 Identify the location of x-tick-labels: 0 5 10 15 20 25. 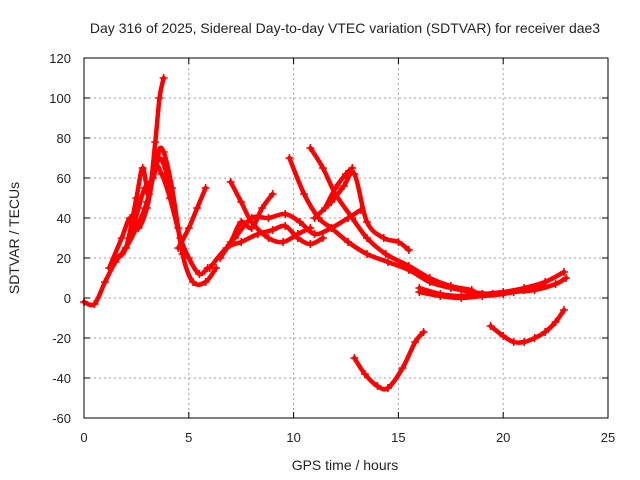
(347, 437).